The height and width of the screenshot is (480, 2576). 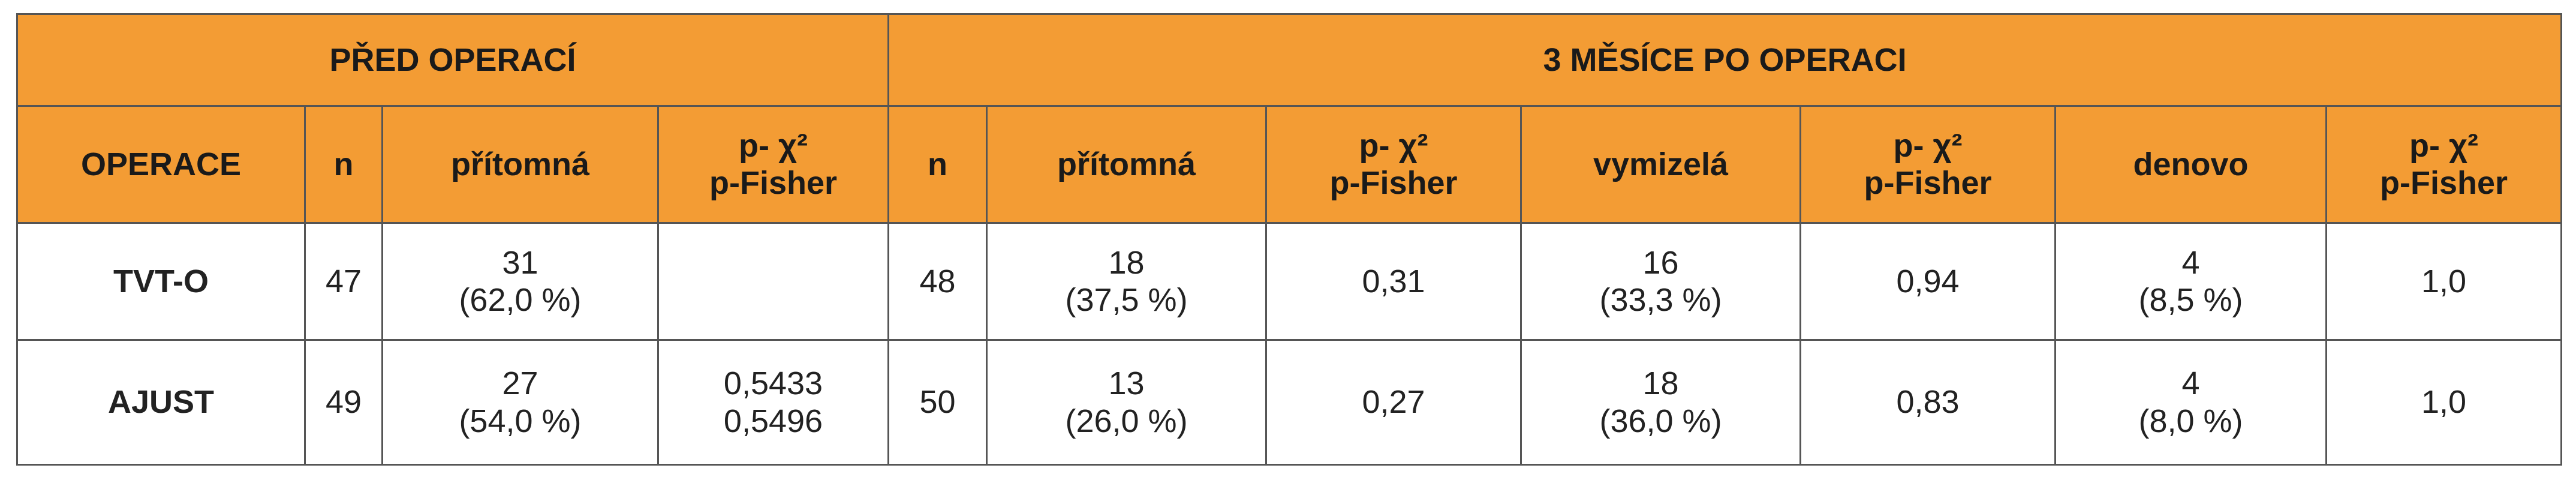 I want to click on cell-line: 13, so click(x=1126, y=384).